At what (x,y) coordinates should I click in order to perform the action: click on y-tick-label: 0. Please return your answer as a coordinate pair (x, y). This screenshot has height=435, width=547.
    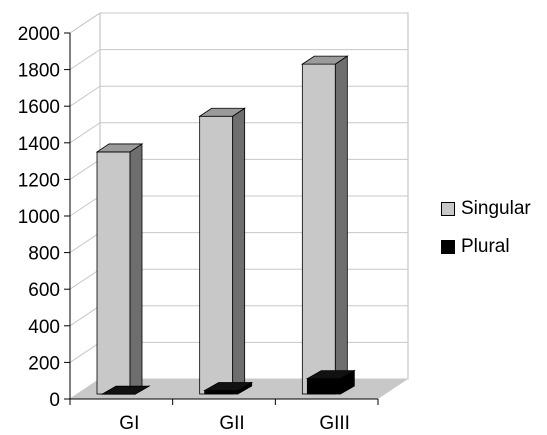
    Looking at the image, I should click on (54, 400).